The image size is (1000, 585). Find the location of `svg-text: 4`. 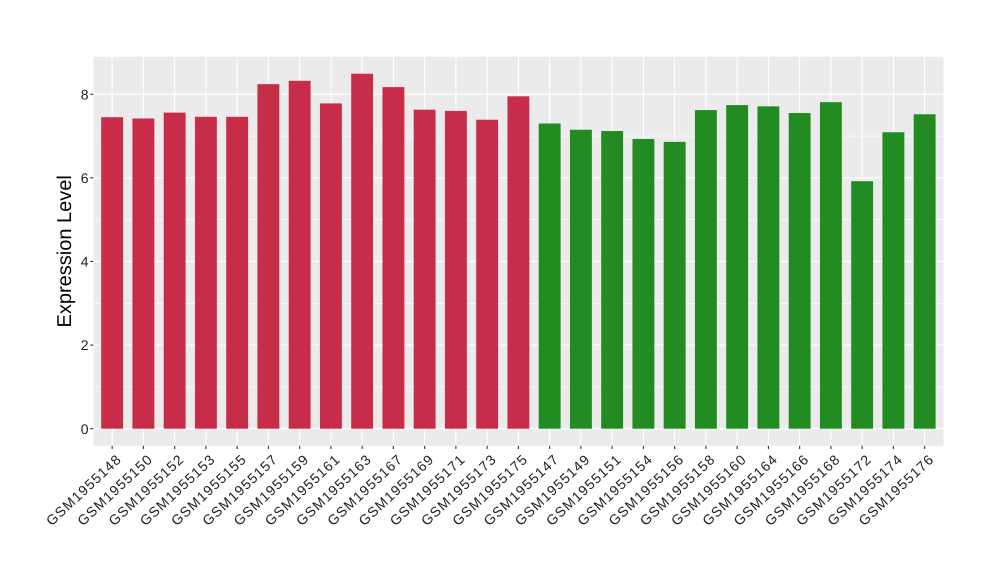

svg-text: 4 is located at coordinates (85, 262).